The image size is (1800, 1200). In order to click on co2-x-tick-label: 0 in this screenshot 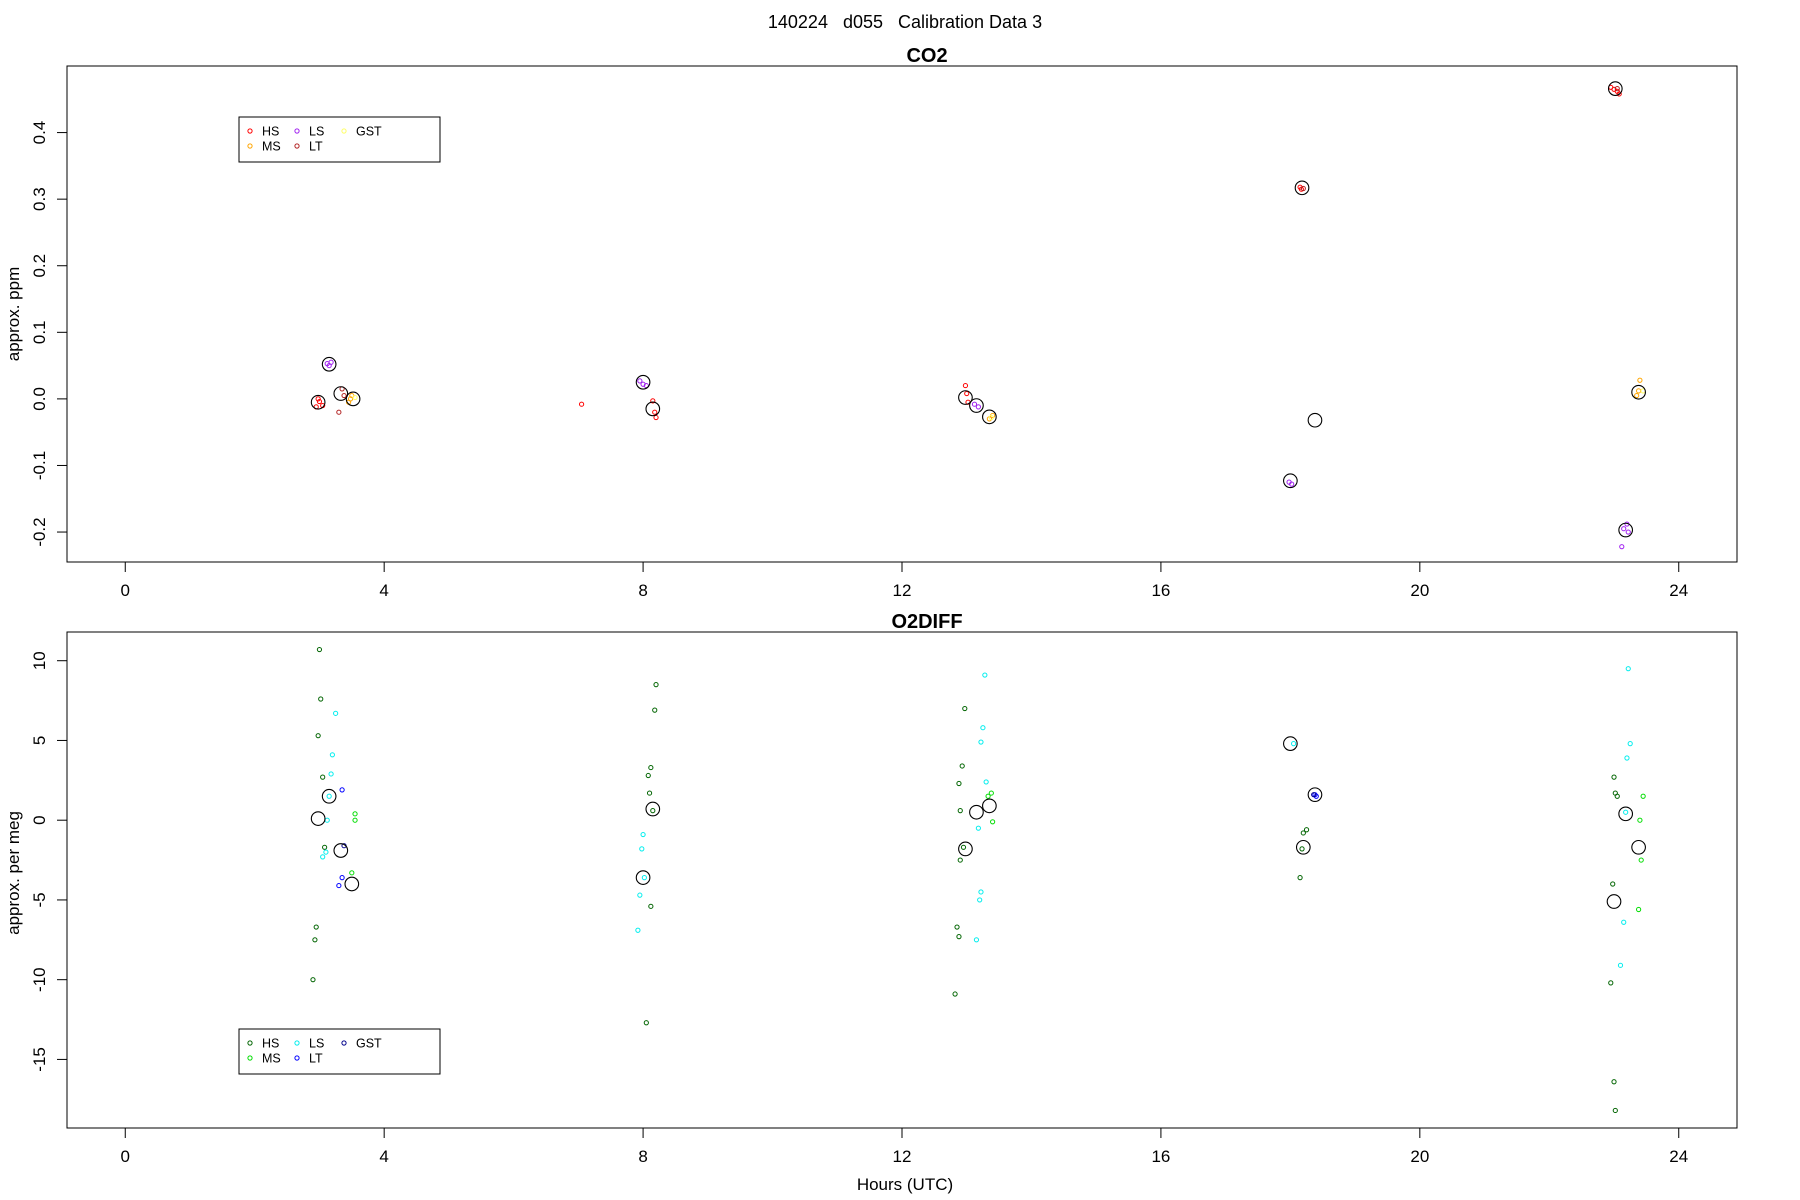, I will do `click(125, 590)`.